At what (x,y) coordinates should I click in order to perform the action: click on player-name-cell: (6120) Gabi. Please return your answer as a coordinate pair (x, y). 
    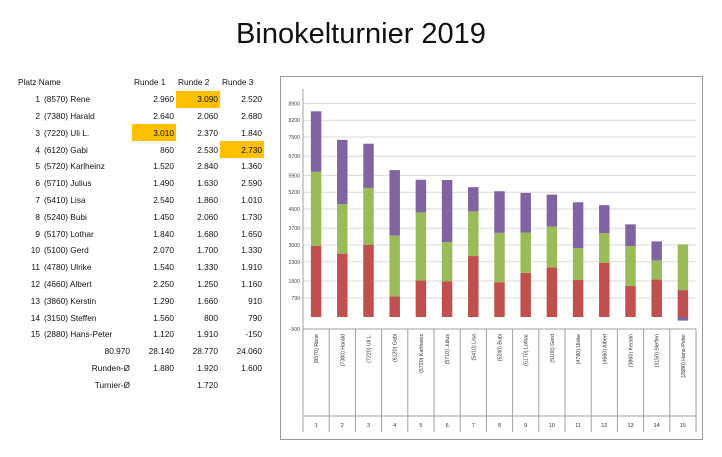
    Looking at the image, I should click on (66, 149).